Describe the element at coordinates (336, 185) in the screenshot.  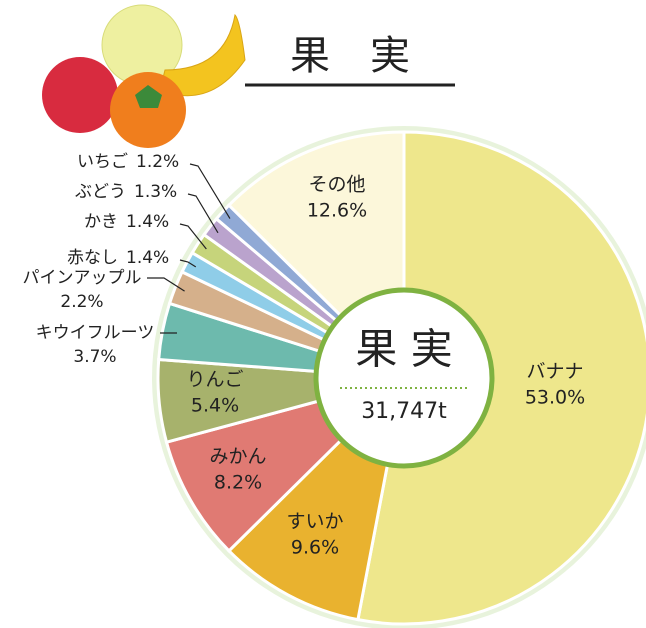
I see `slice-name: その他` at that location.